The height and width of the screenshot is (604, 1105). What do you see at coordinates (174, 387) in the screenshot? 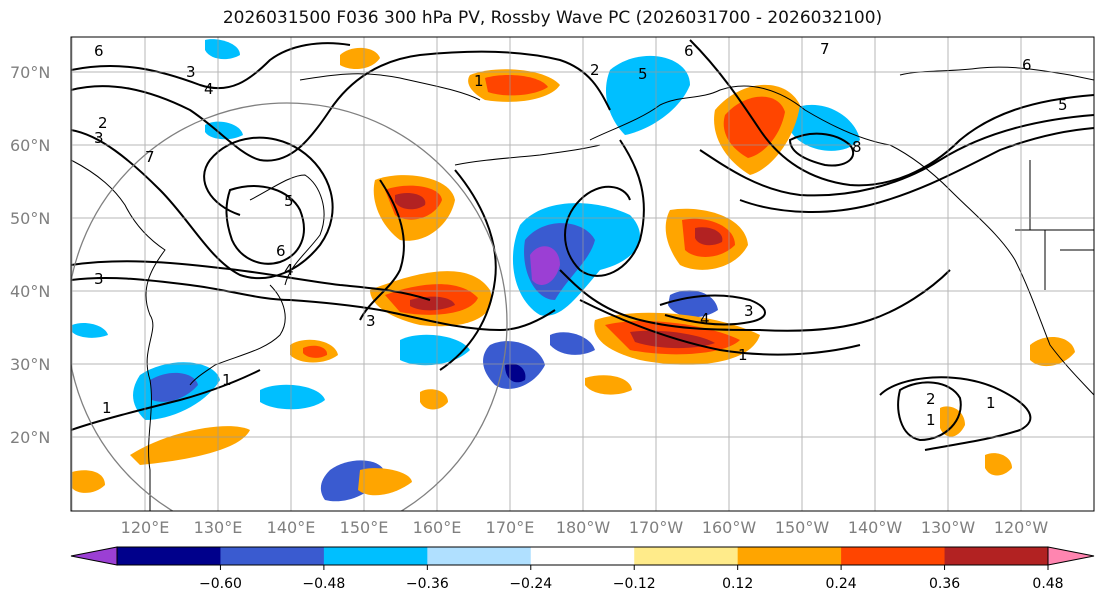
I see `negative-anomaly-japan-core` at bounding box center [174, 387].